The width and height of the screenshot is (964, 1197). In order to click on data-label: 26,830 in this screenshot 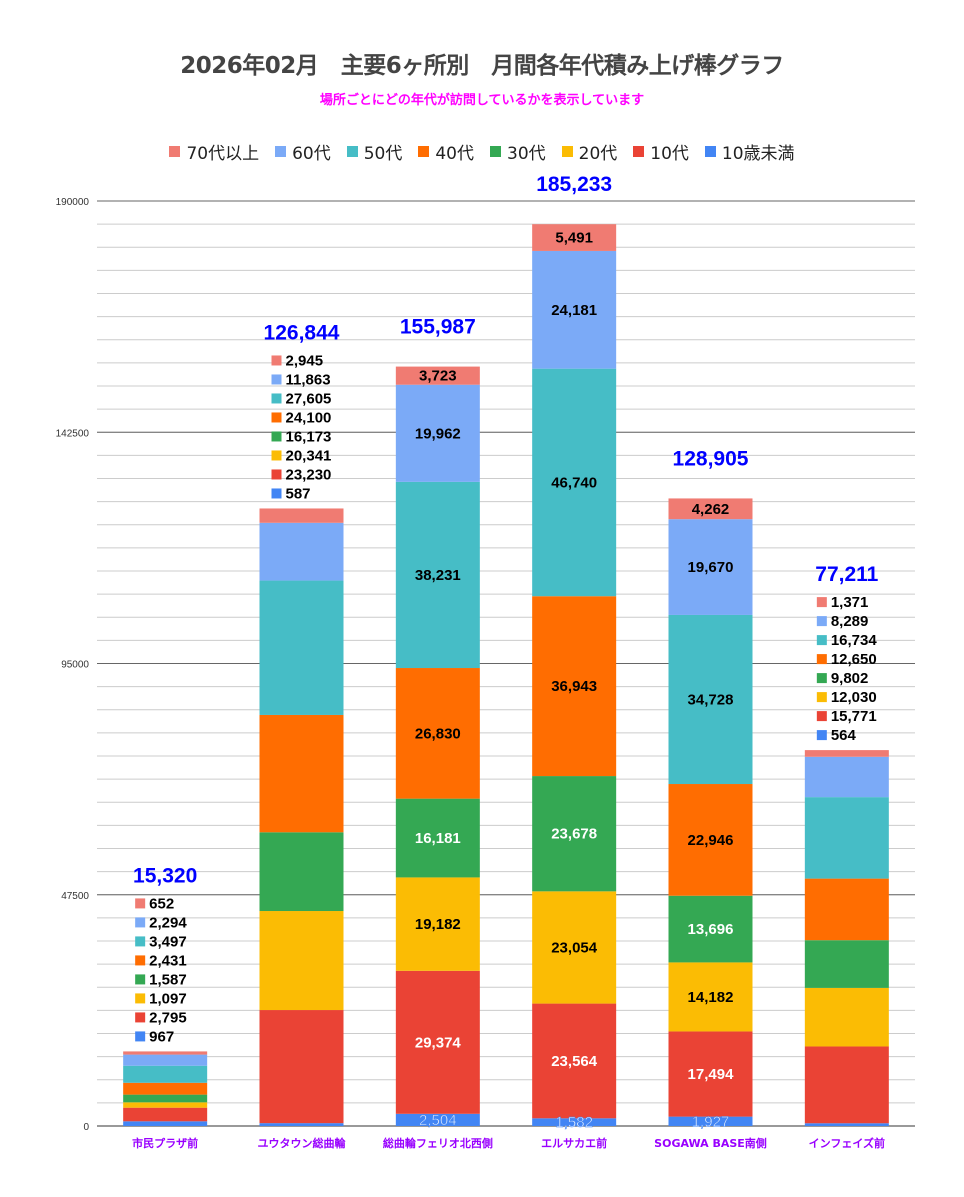, I will do `click(438, 733)`.